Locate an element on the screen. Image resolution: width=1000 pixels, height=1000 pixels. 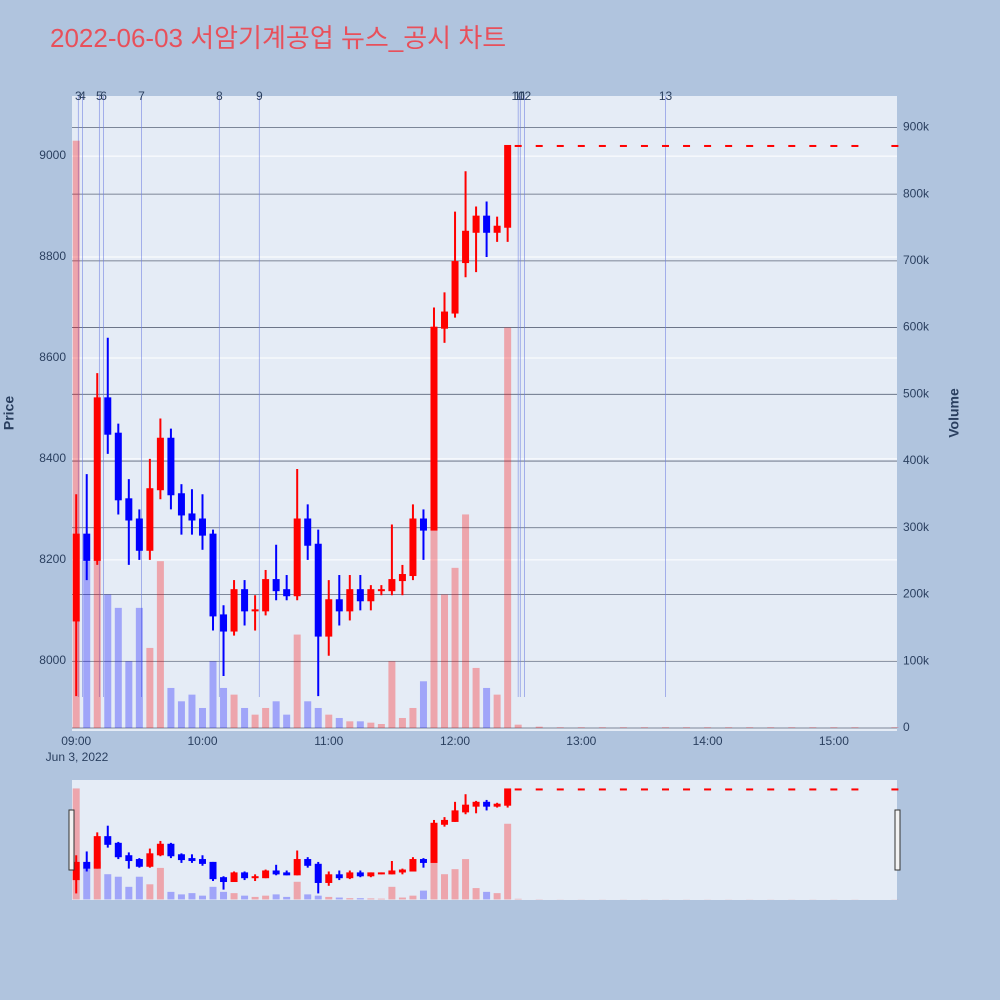
news-label: 12 is located at coordinates (525, 96).